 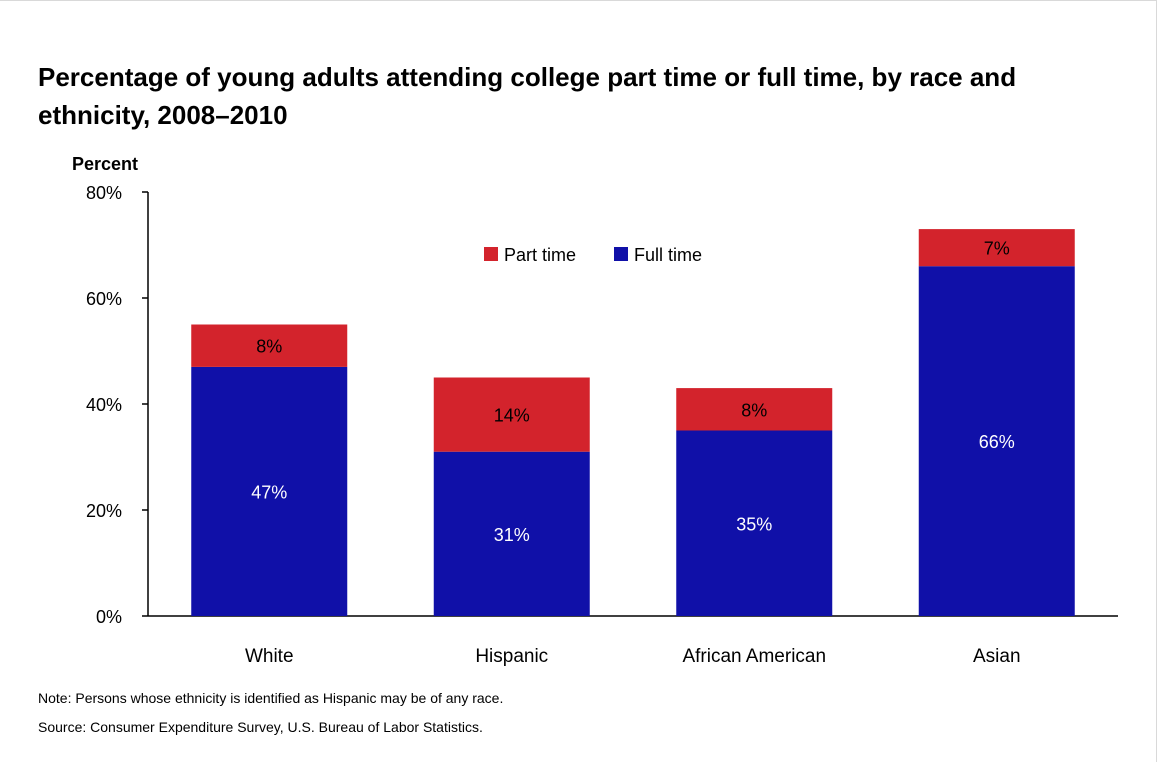 I want to click on data-label: 66%, so click(x=997, y=442).